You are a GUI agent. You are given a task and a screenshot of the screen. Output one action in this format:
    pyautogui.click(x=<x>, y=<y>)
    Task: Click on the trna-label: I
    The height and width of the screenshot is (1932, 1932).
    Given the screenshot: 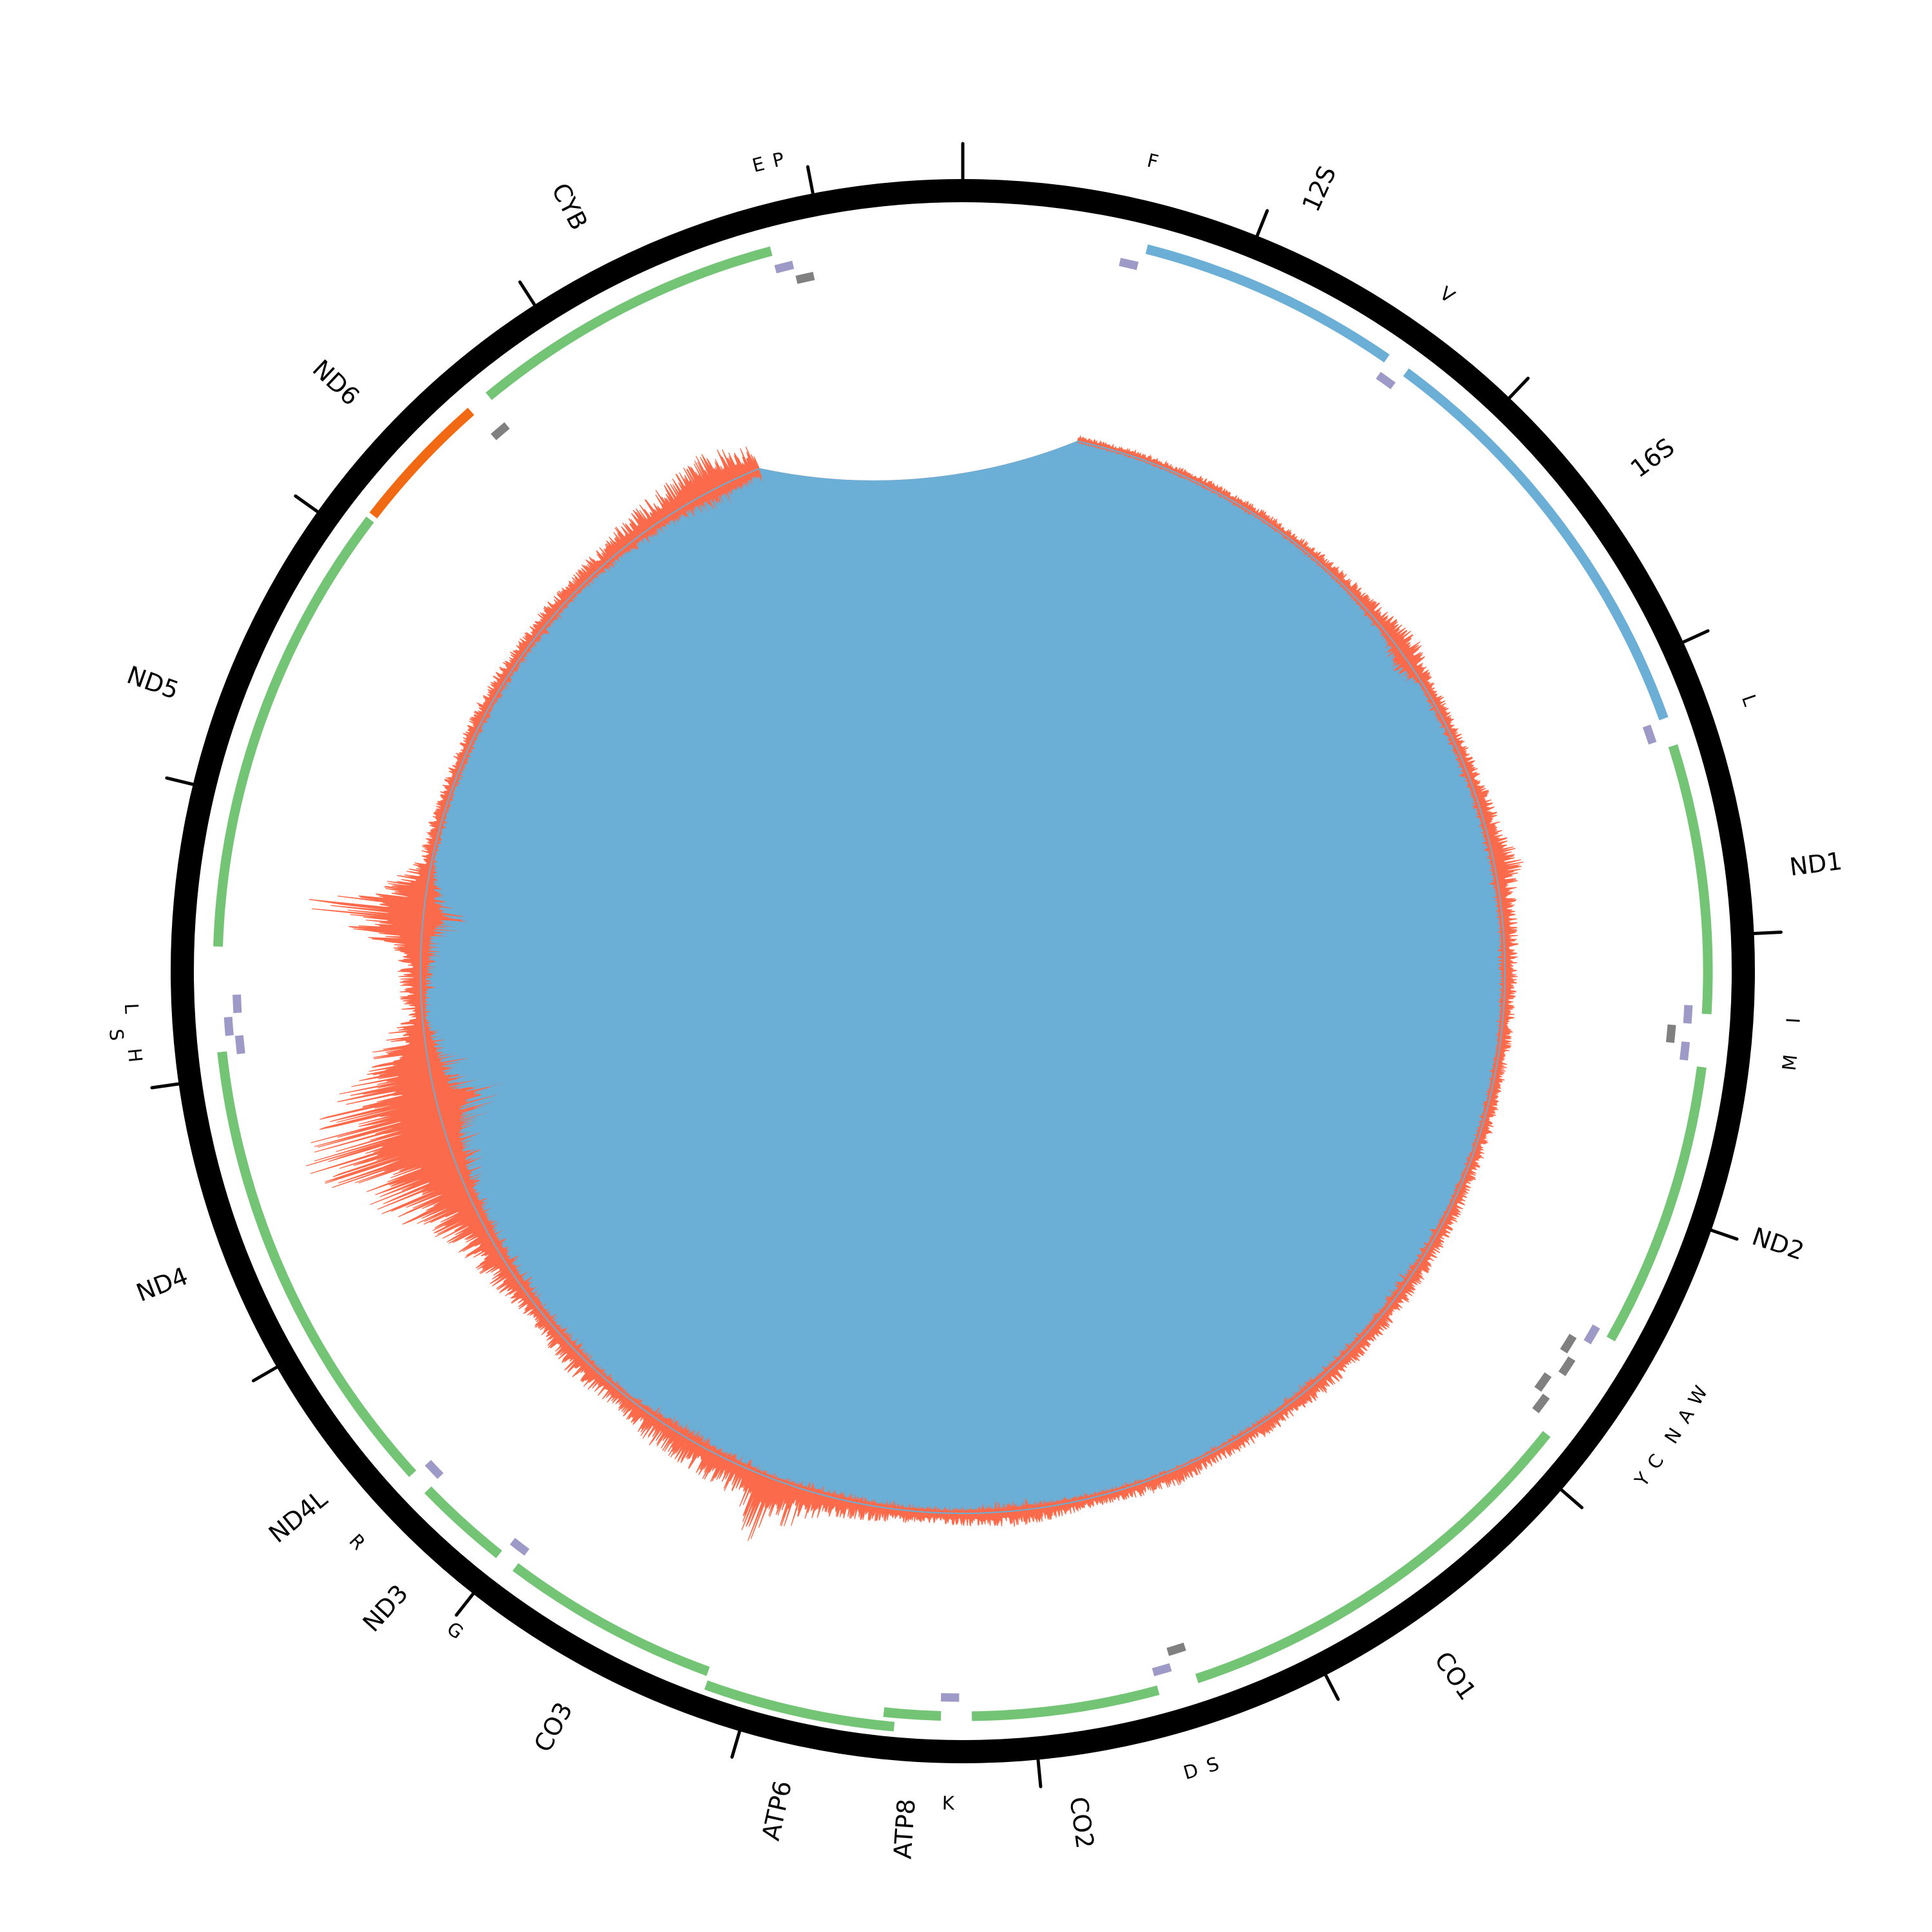 What is the action you would take?
    pyautogui.click(x=1793, y=1020)
    